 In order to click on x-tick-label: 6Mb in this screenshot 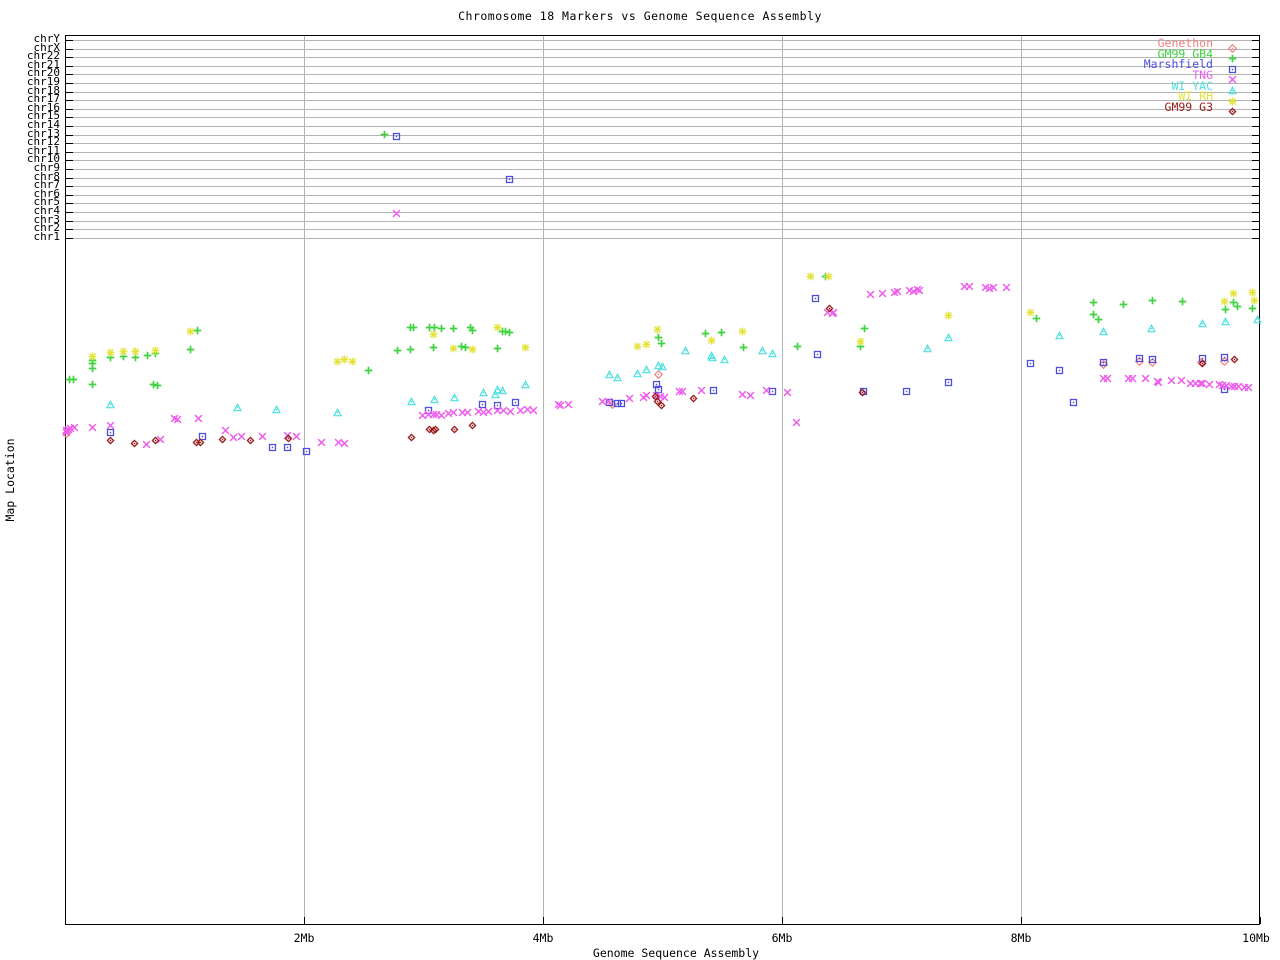, I will do `click(782, 938)`.